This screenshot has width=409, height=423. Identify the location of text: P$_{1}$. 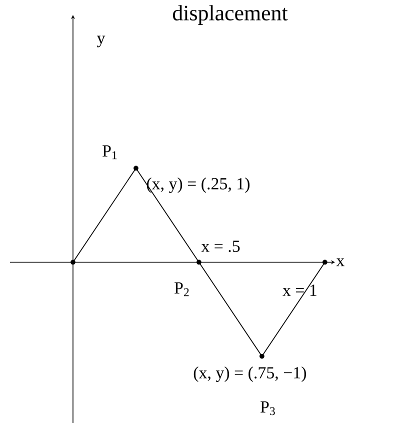
(109, 152).